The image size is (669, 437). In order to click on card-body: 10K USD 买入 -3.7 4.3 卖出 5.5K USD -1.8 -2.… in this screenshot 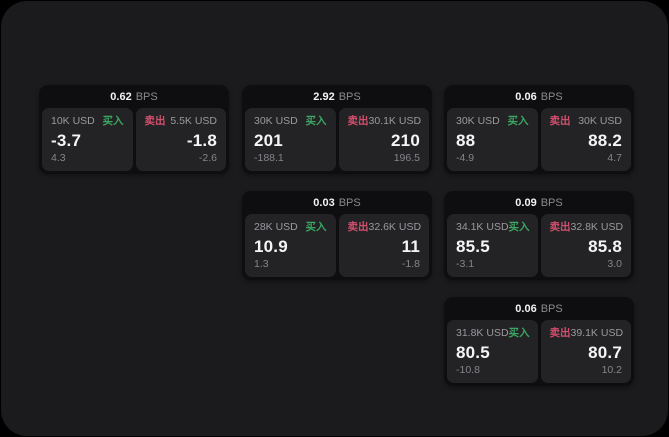, I will do `click(134, 141)`.